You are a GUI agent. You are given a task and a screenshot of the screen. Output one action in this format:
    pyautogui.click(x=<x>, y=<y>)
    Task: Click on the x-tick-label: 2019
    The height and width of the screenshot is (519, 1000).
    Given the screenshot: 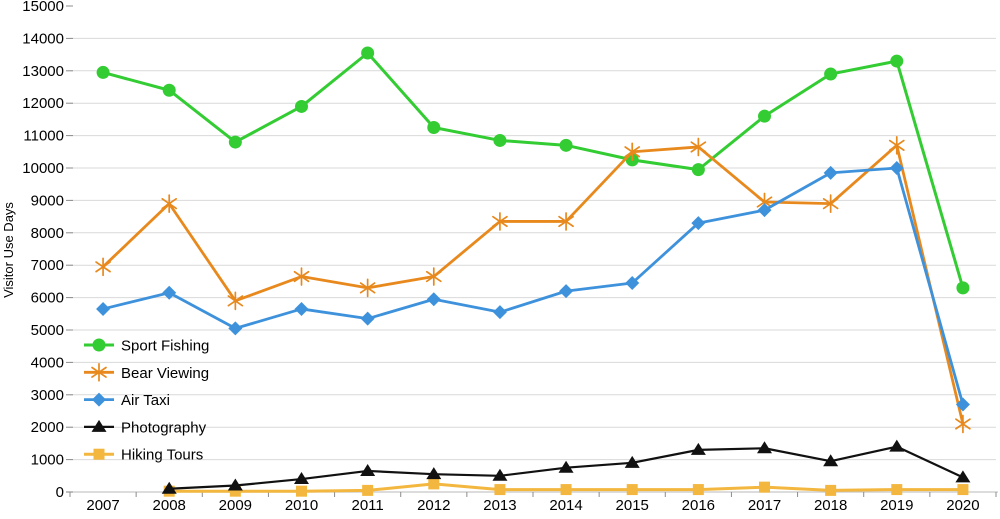 What is the action you would take?
    pyautogui.click(x=896, y=505)
    